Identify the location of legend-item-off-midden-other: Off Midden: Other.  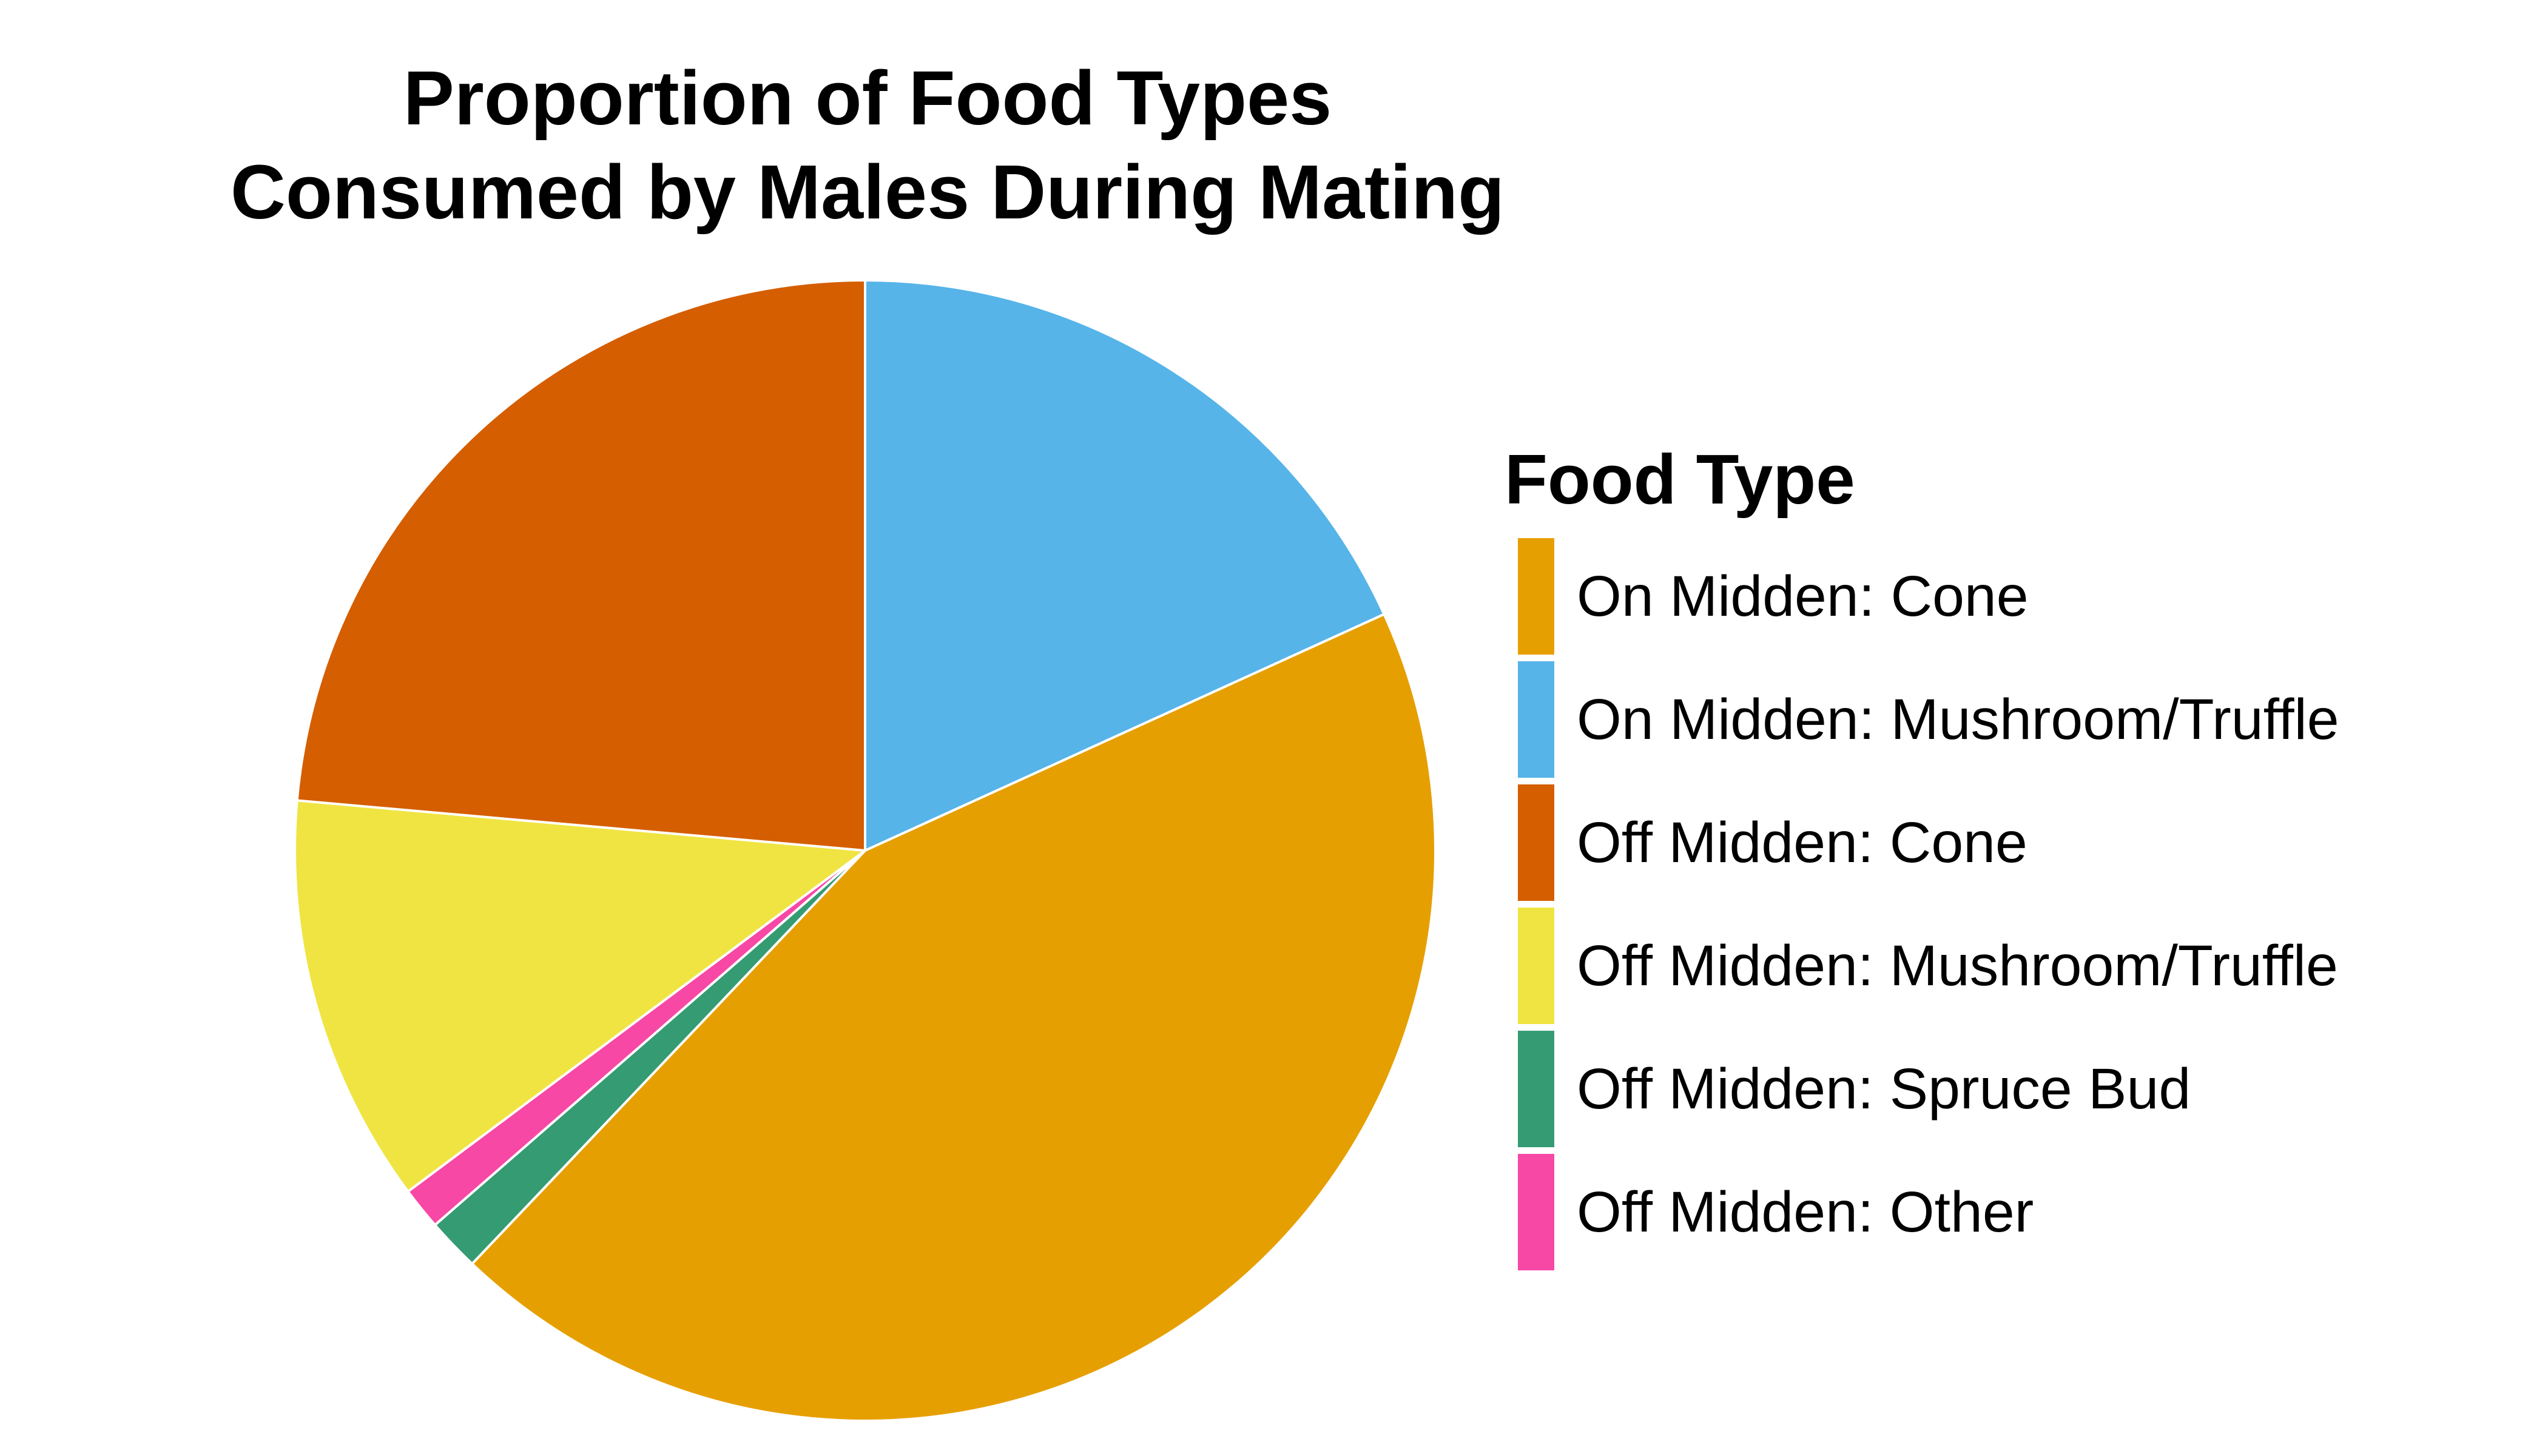
(1774, 1212).